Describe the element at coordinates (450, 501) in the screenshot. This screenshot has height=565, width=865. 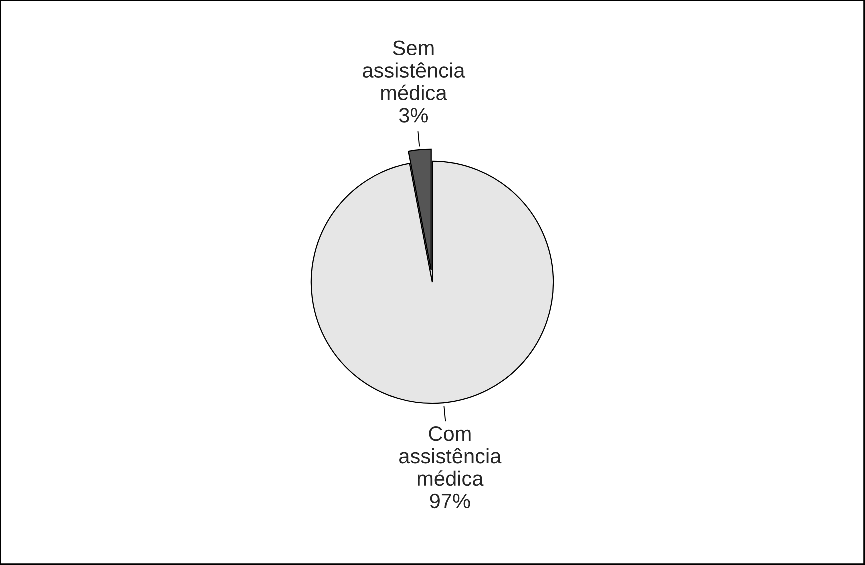
I see `data-label: 97%` at that location.